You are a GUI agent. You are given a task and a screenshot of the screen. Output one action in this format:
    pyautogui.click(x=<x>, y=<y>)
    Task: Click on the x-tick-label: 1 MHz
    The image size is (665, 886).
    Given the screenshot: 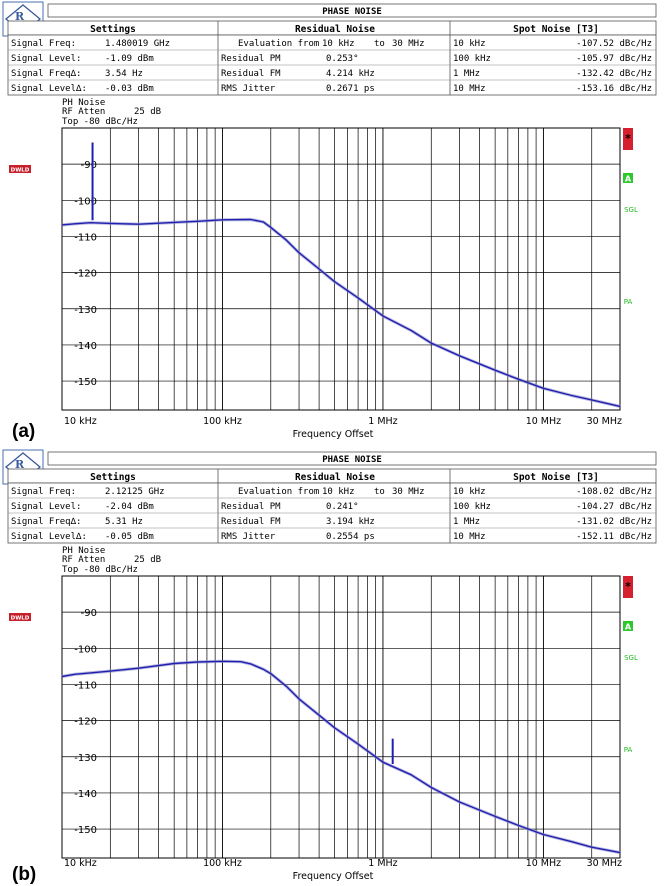 What is the action you would take?
    pyautogui.click(x=382, y=863)
    